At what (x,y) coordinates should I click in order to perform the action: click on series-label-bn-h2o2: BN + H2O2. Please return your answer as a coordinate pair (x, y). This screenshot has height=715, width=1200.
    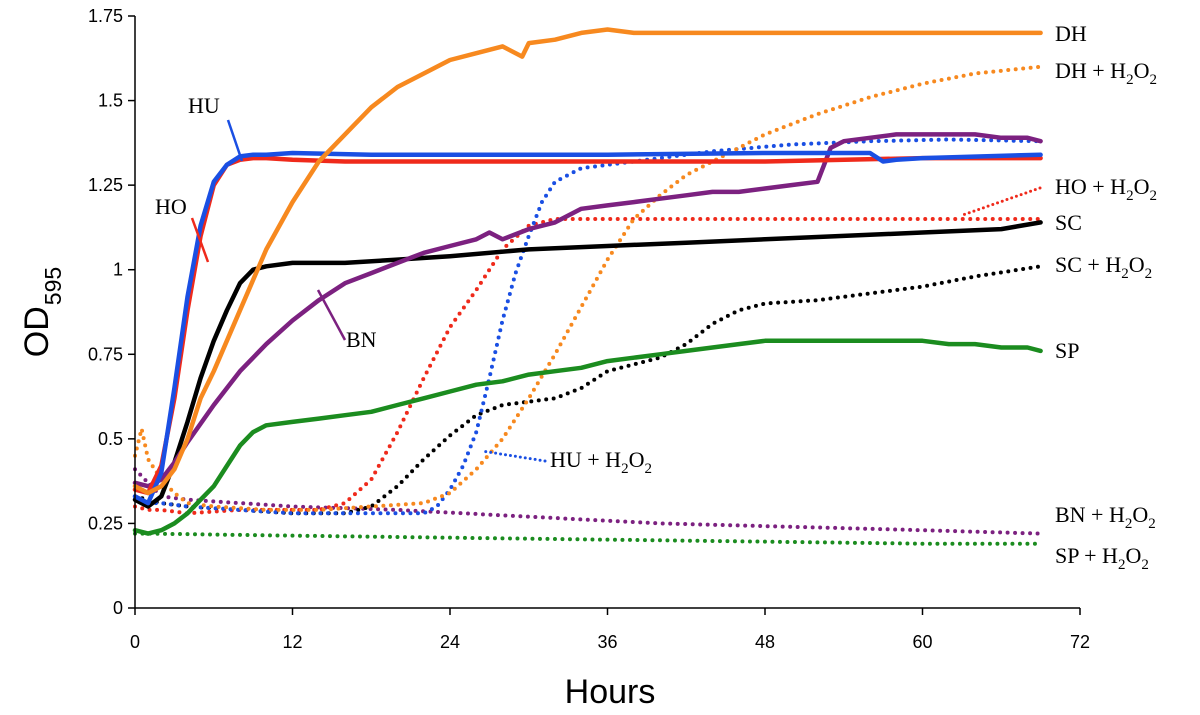
    Looking at the image, I should click on (1105, 517).